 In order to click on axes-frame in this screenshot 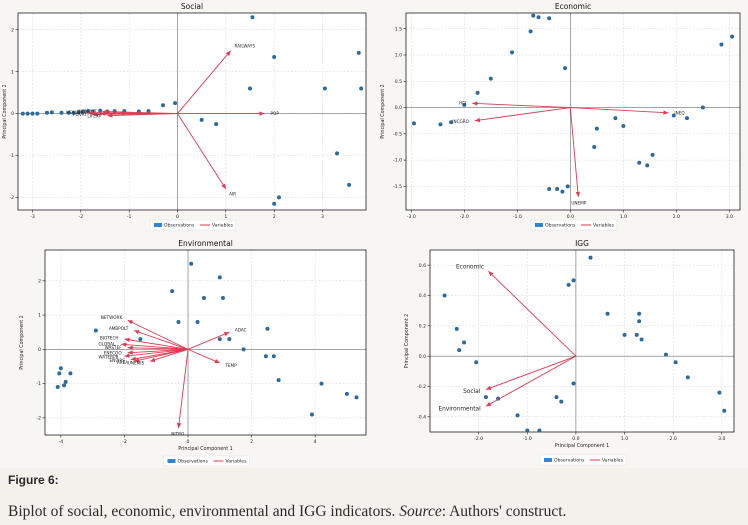, I will do `click(582, 341)`.